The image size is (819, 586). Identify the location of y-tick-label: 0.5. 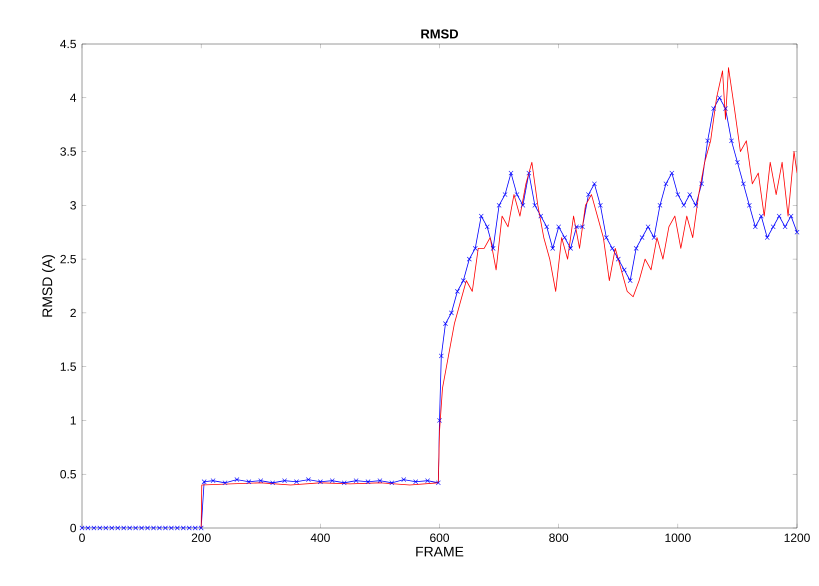
(68, 474).